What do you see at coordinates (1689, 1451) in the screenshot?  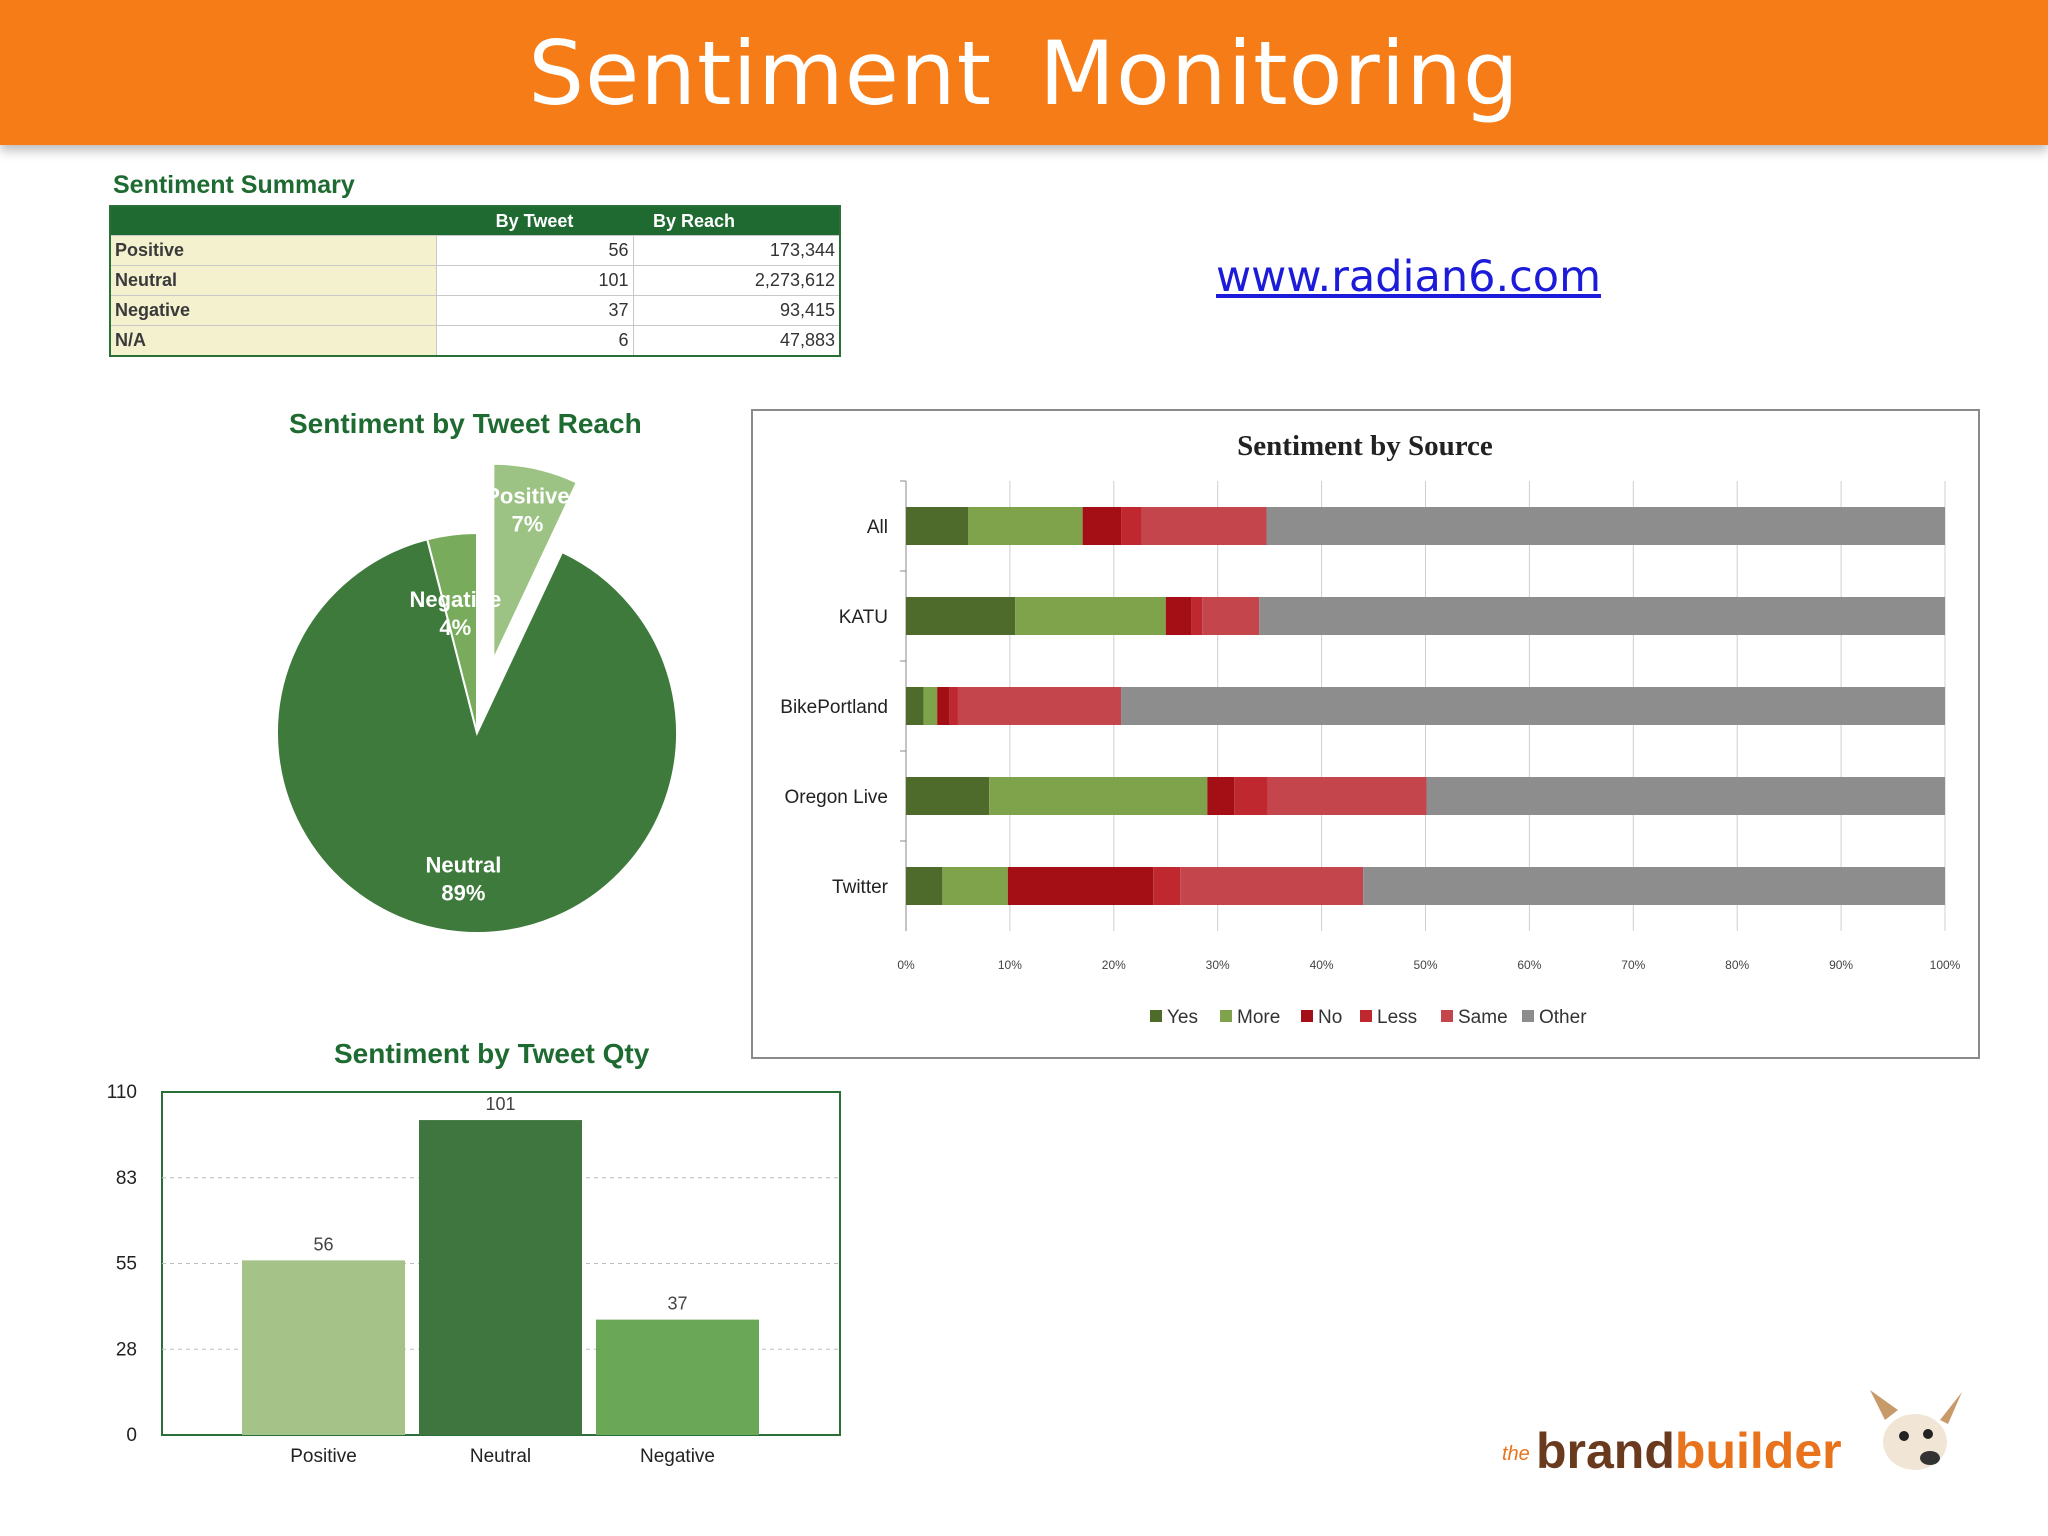 I see `logo-text: brandbuilder` at bounding box center [1689, 1451].